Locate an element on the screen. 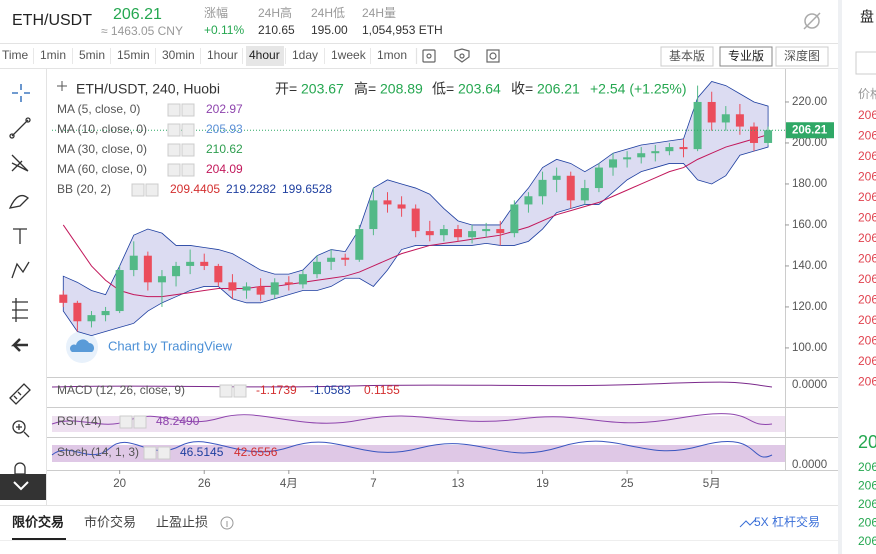 The width and height of the screenshot is (876, 554). stat-value: 195.00 is located at coordinates (329, 30).